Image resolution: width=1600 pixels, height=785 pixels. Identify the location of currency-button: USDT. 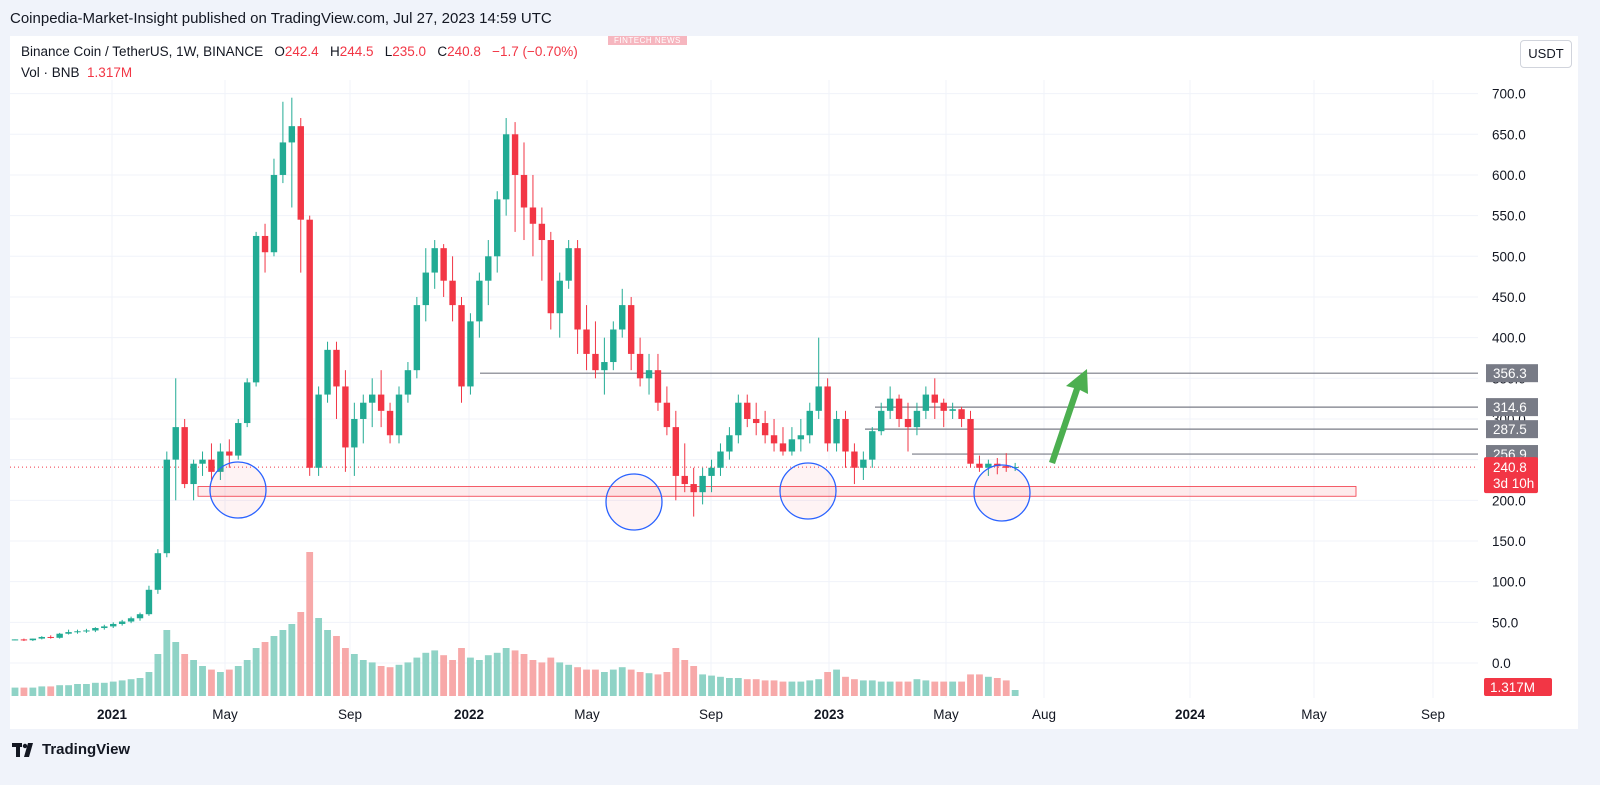
(1546, 54).